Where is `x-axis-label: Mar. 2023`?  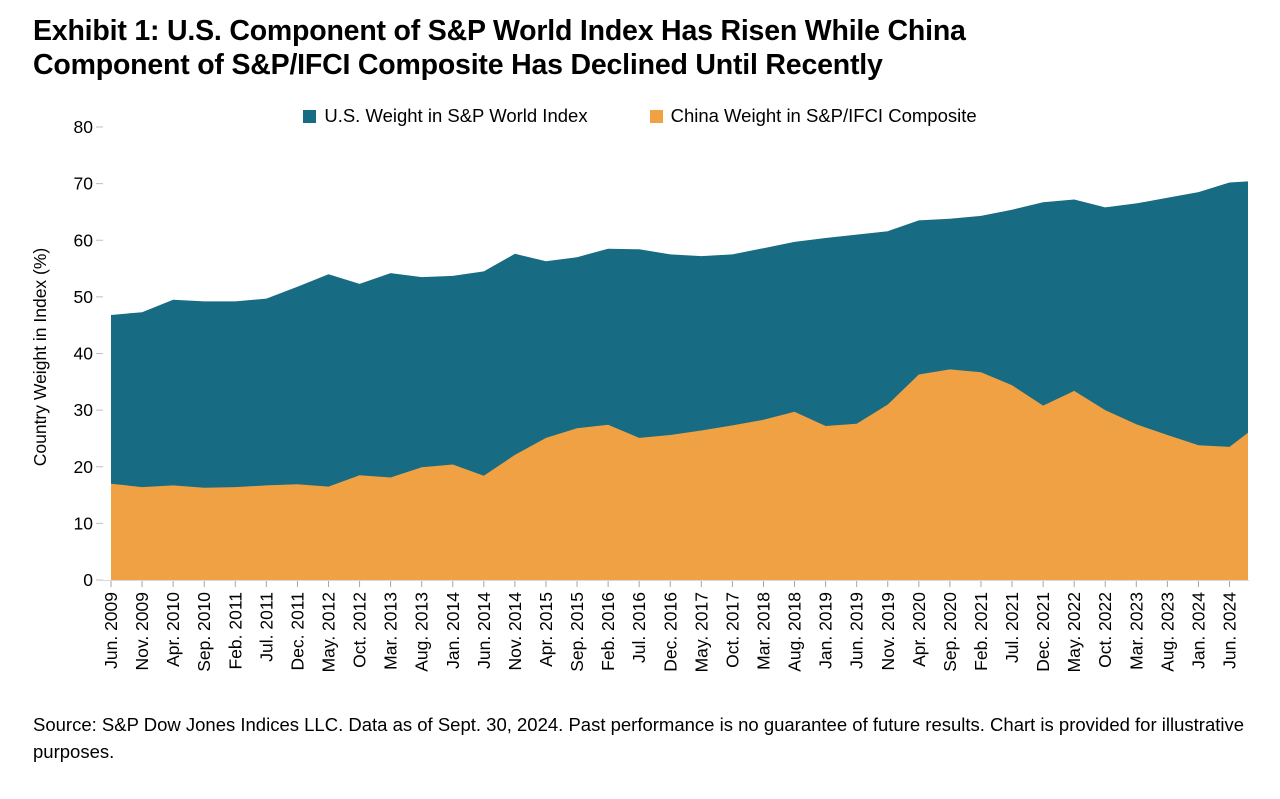
x-axis-label: Mar. 2023 is located at coordinates (1136, 631).